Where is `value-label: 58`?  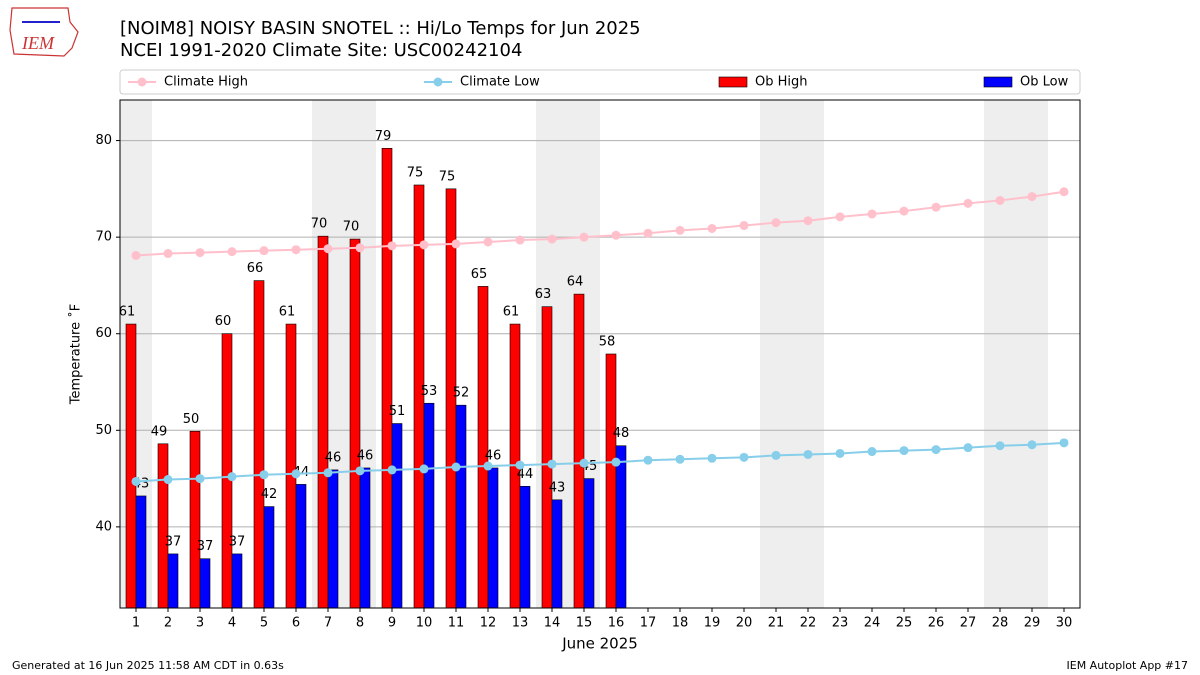
value-label: 58 is located at coordinates (607, 342).